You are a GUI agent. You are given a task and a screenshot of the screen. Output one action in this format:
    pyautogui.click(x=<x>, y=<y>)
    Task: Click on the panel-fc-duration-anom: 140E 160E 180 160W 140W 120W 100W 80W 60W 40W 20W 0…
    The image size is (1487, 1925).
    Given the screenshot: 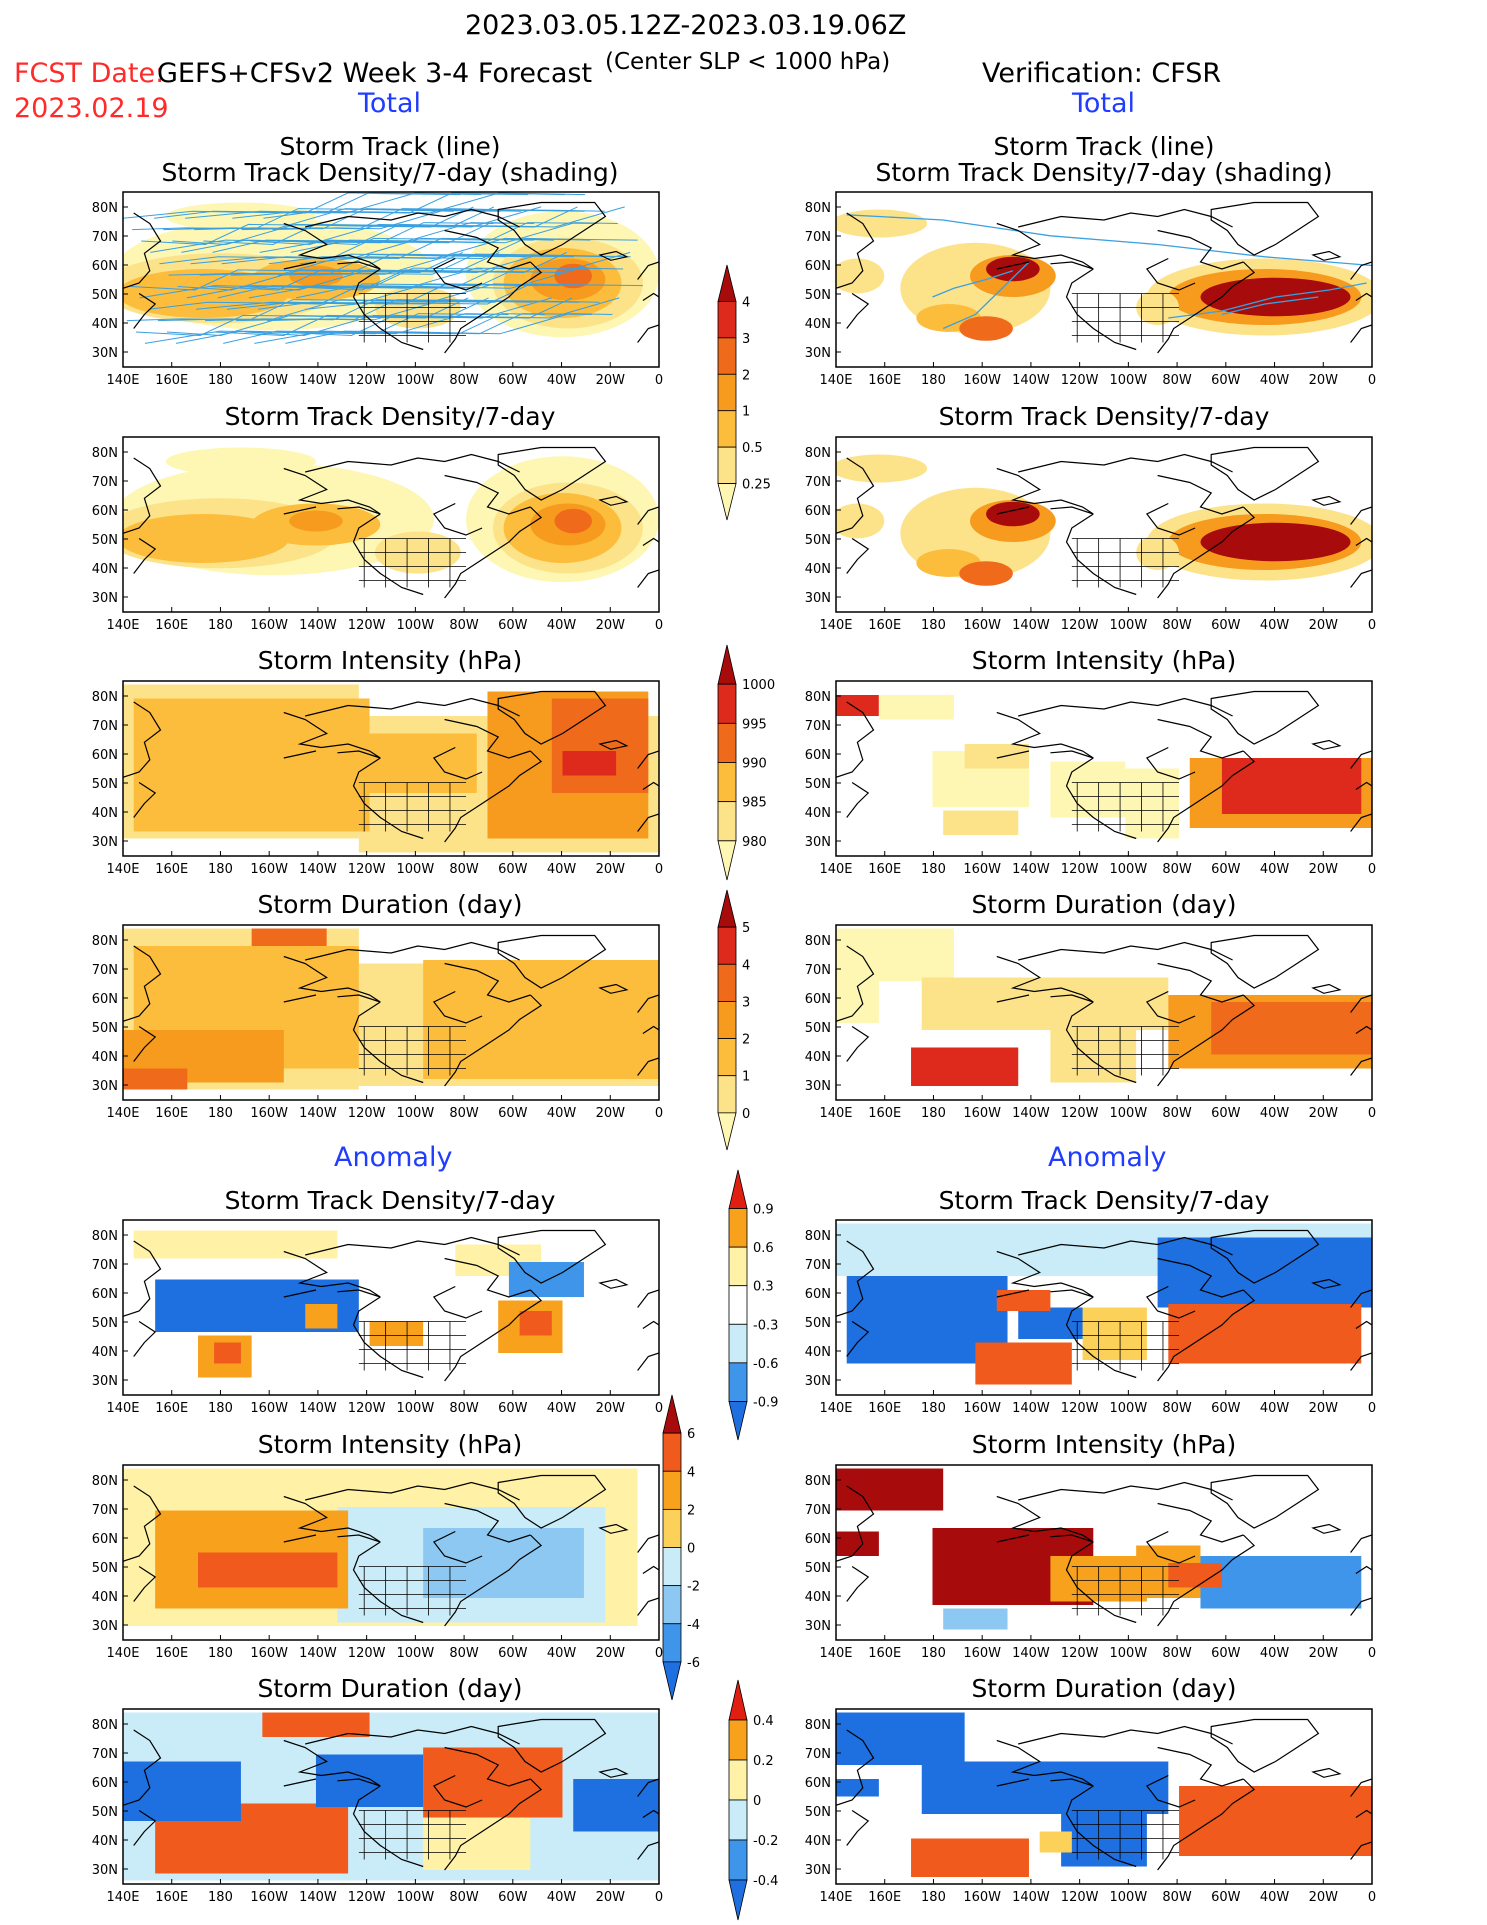 What is the action you would take?
    pyautogui.click(x=377, y=1806)
    